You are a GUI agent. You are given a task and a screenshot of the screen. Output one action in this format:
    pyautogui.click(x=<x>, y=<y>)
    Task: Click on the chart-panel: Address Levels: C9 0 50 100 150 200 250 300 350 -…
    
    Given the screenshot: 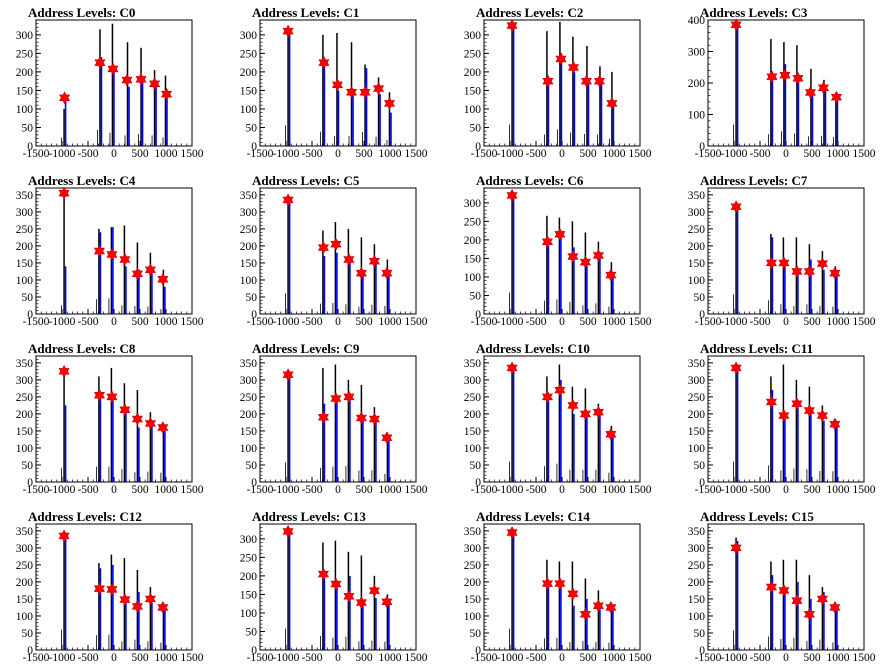 What is the action you would take?
    pyautogui.click(x=336, y=420)
    